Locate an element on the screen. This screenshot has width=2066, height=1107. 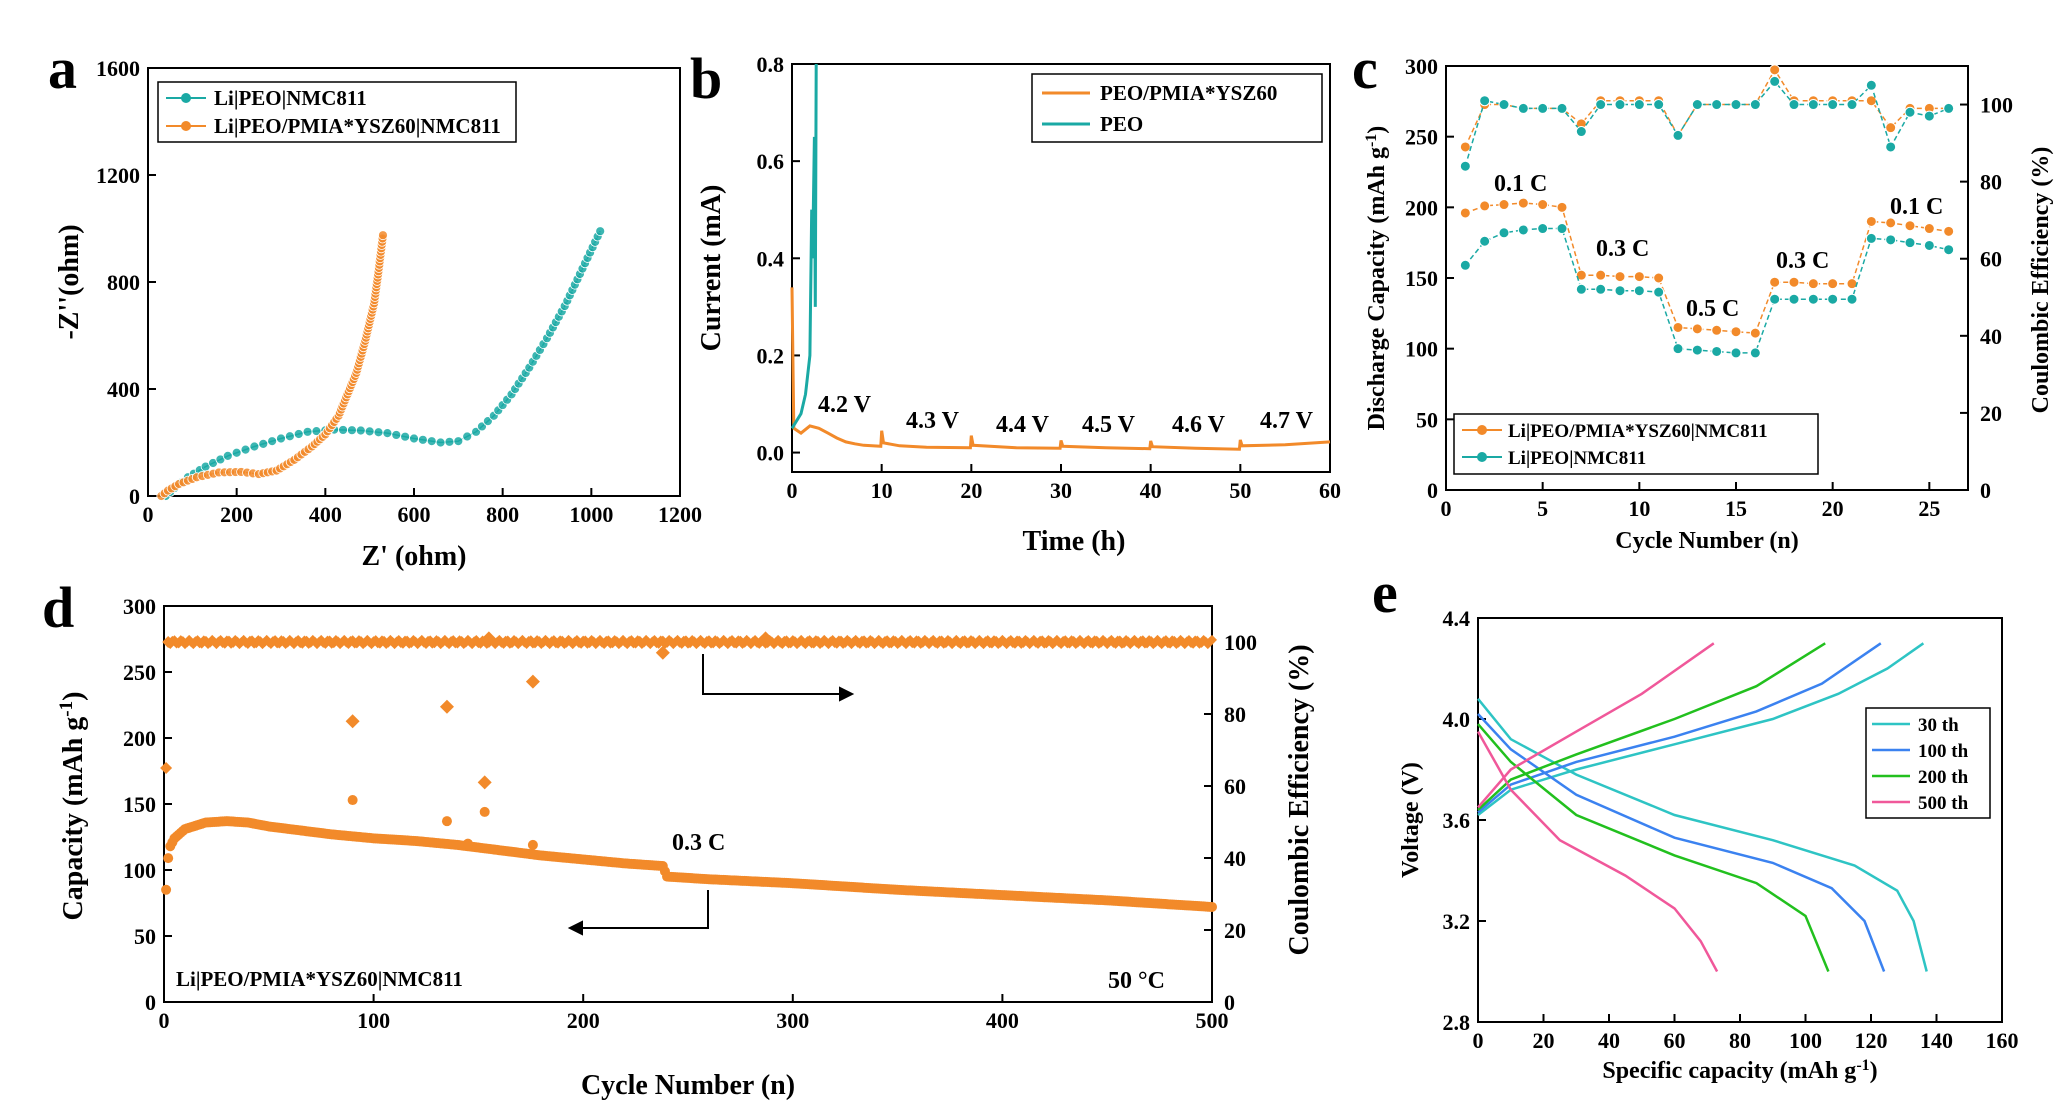
x-tick-label: 600 is located at coordinates (414, 514).